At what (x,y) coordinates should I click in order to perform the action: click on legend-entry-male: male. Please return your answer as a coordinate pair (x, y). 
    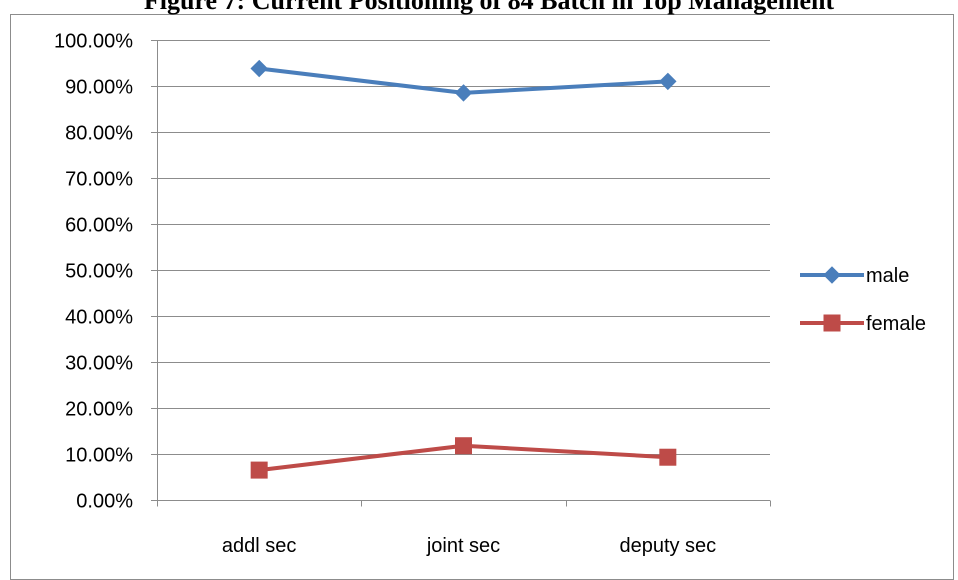
    Looking at the image, I should click on (854, 276).